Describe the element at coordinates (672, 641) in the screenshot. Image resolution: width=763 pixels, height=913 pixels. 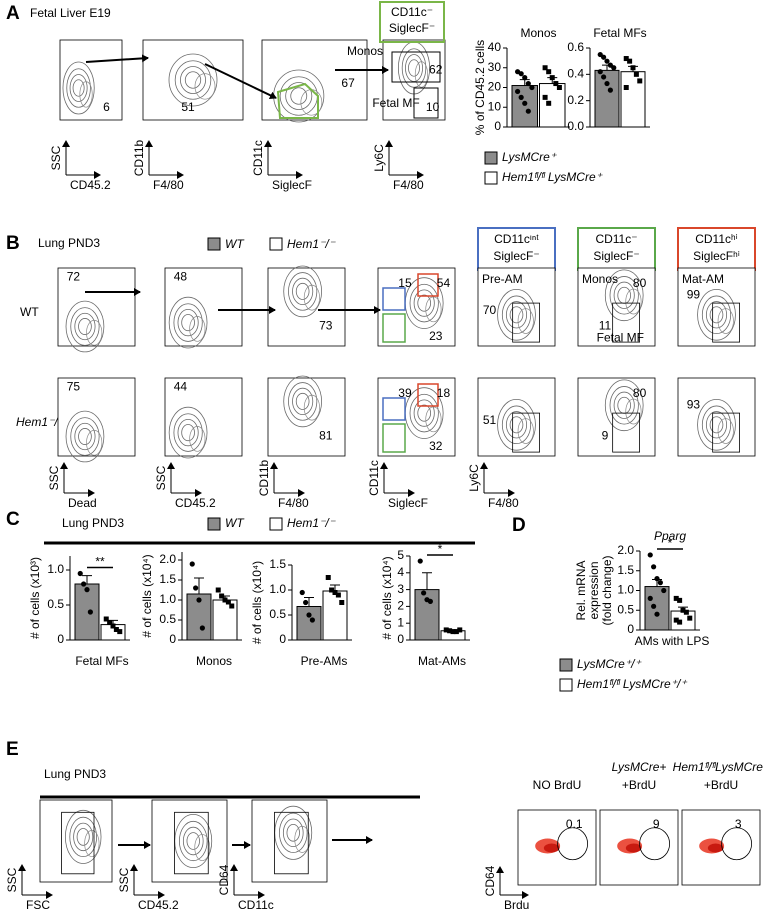
I see `x-axis-label: AMs with LPS` at that location.